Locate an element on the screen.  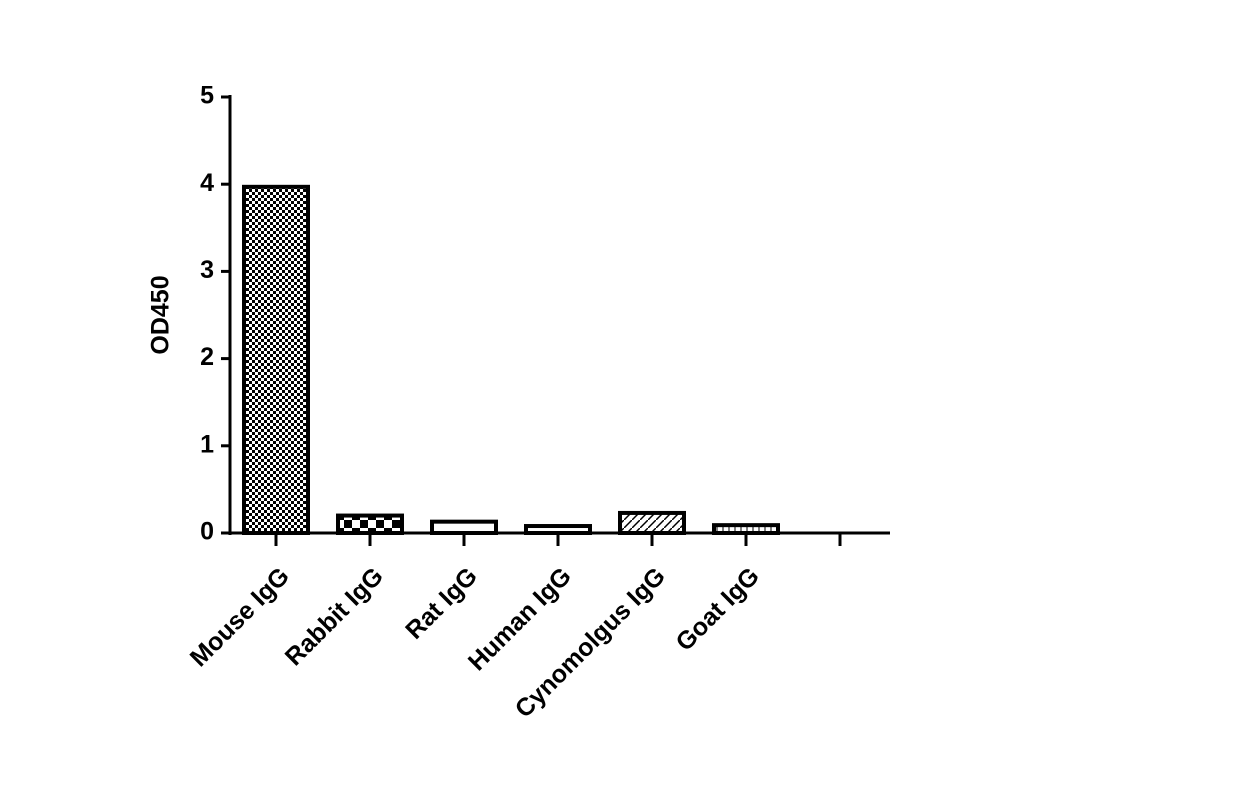
x-tick-label: Mouse IgG is located at coordinates (240, 617).